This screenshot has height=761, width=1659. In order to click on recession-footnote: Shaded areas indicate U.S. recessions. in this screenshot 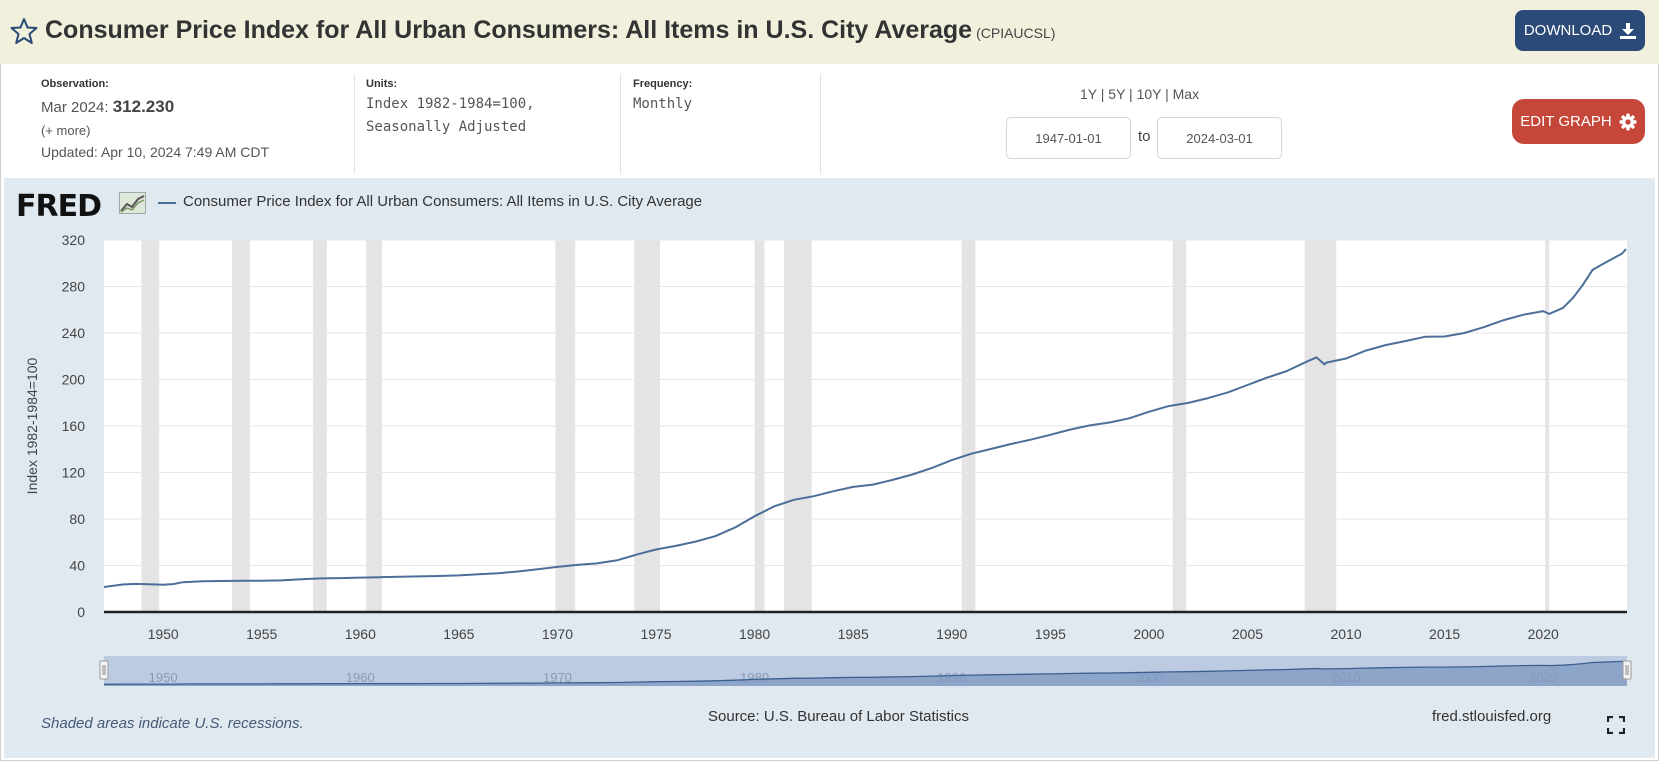, I will do `click(172, 723)`.